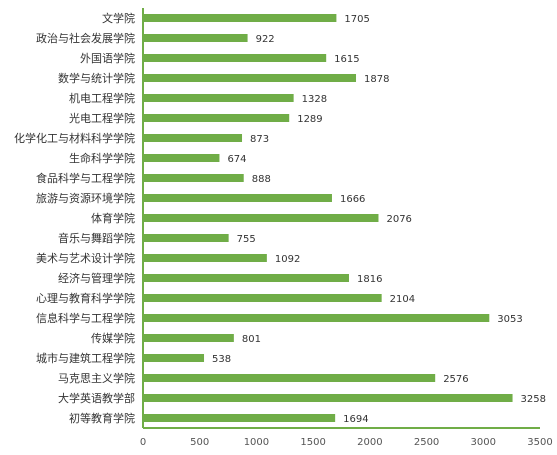  Describe the element at coordinates (355, 419) in the screenshot. I see `data-label: 1694` at that location.